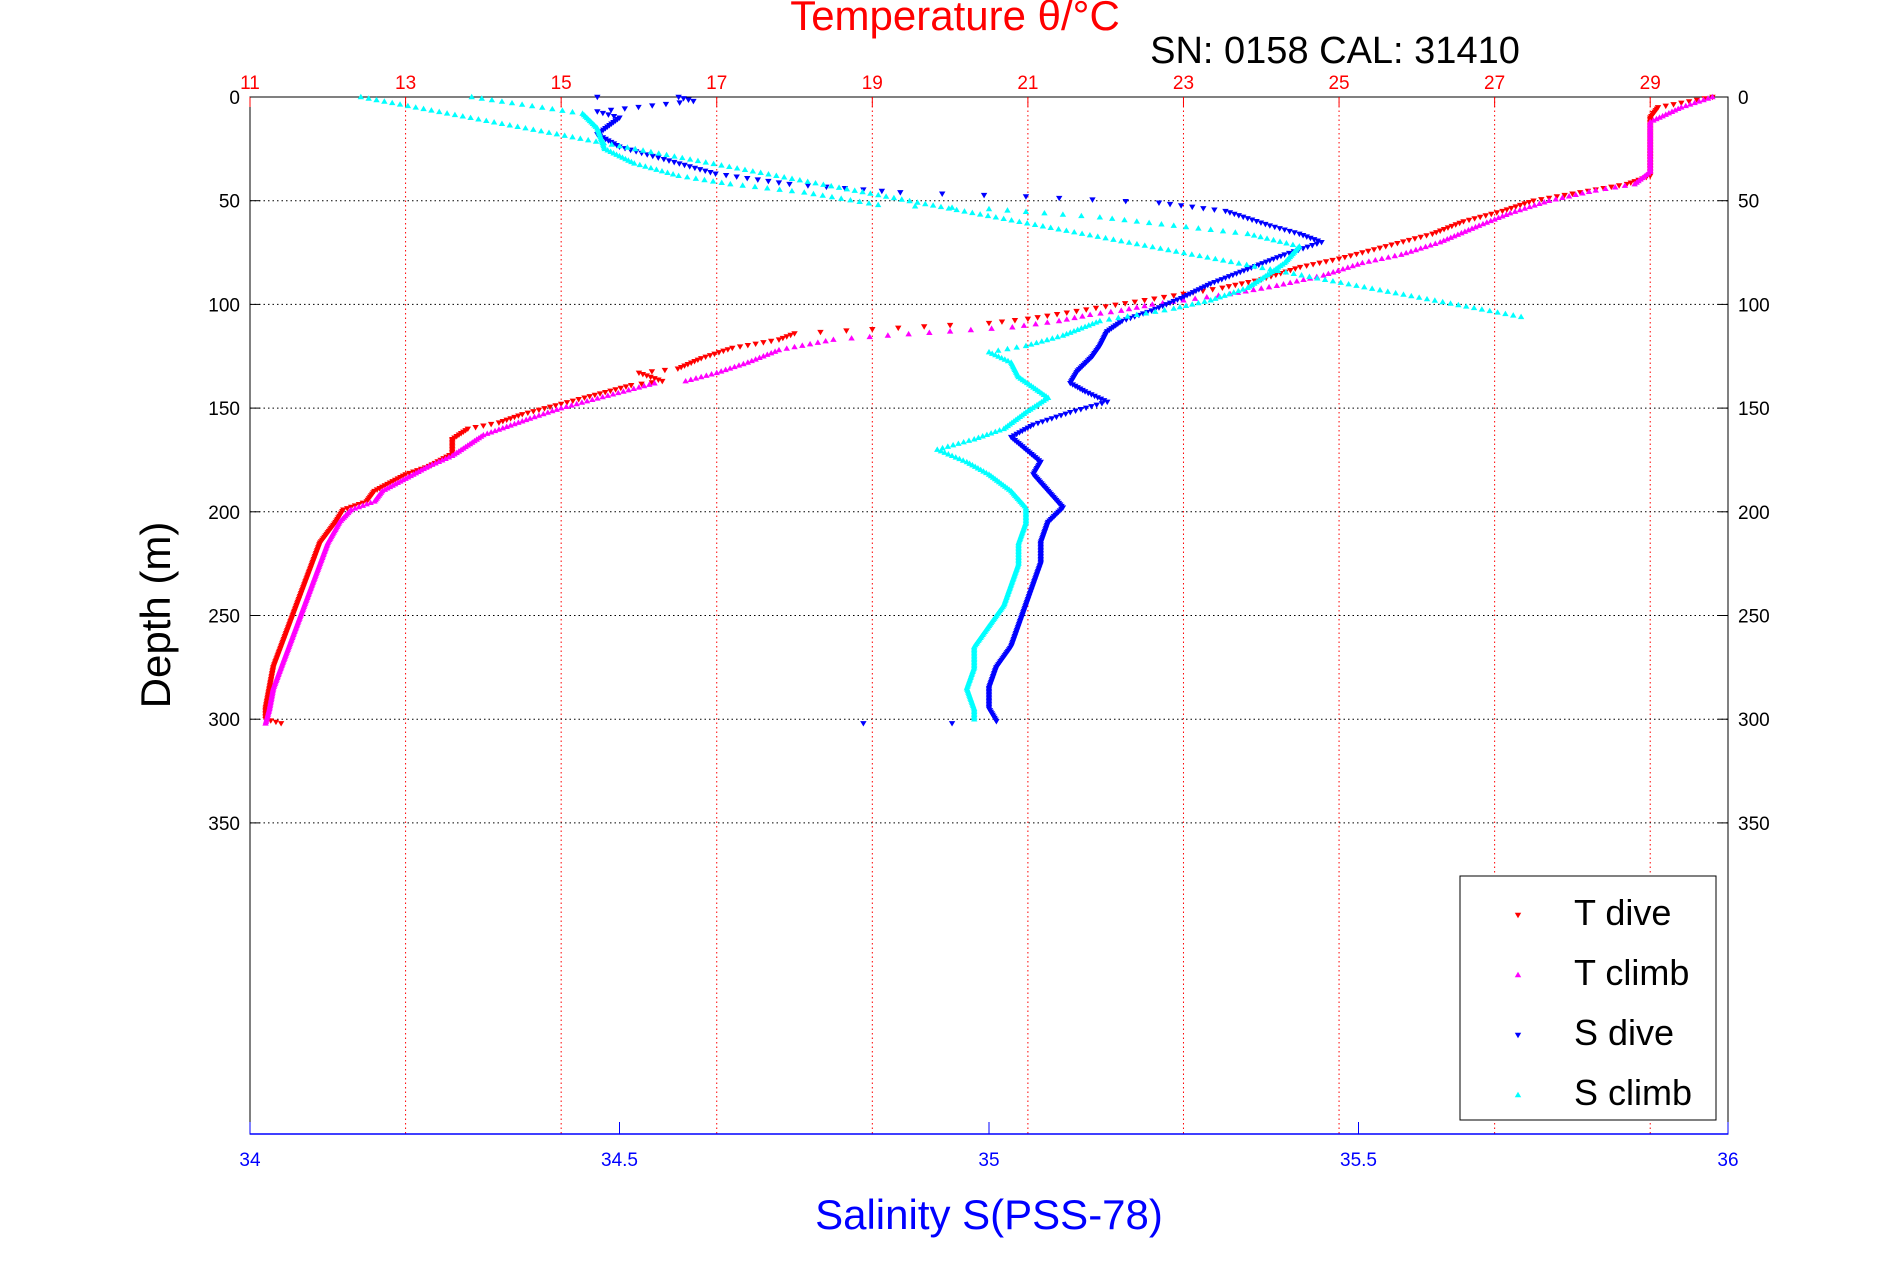 Image resolution: width=1891 pixels, height=1262 pixels. What do you see at coordinates (224, 720) in the screenshot?
I see `depth-tick-label-left: 300` at bounding box center [224, 720].